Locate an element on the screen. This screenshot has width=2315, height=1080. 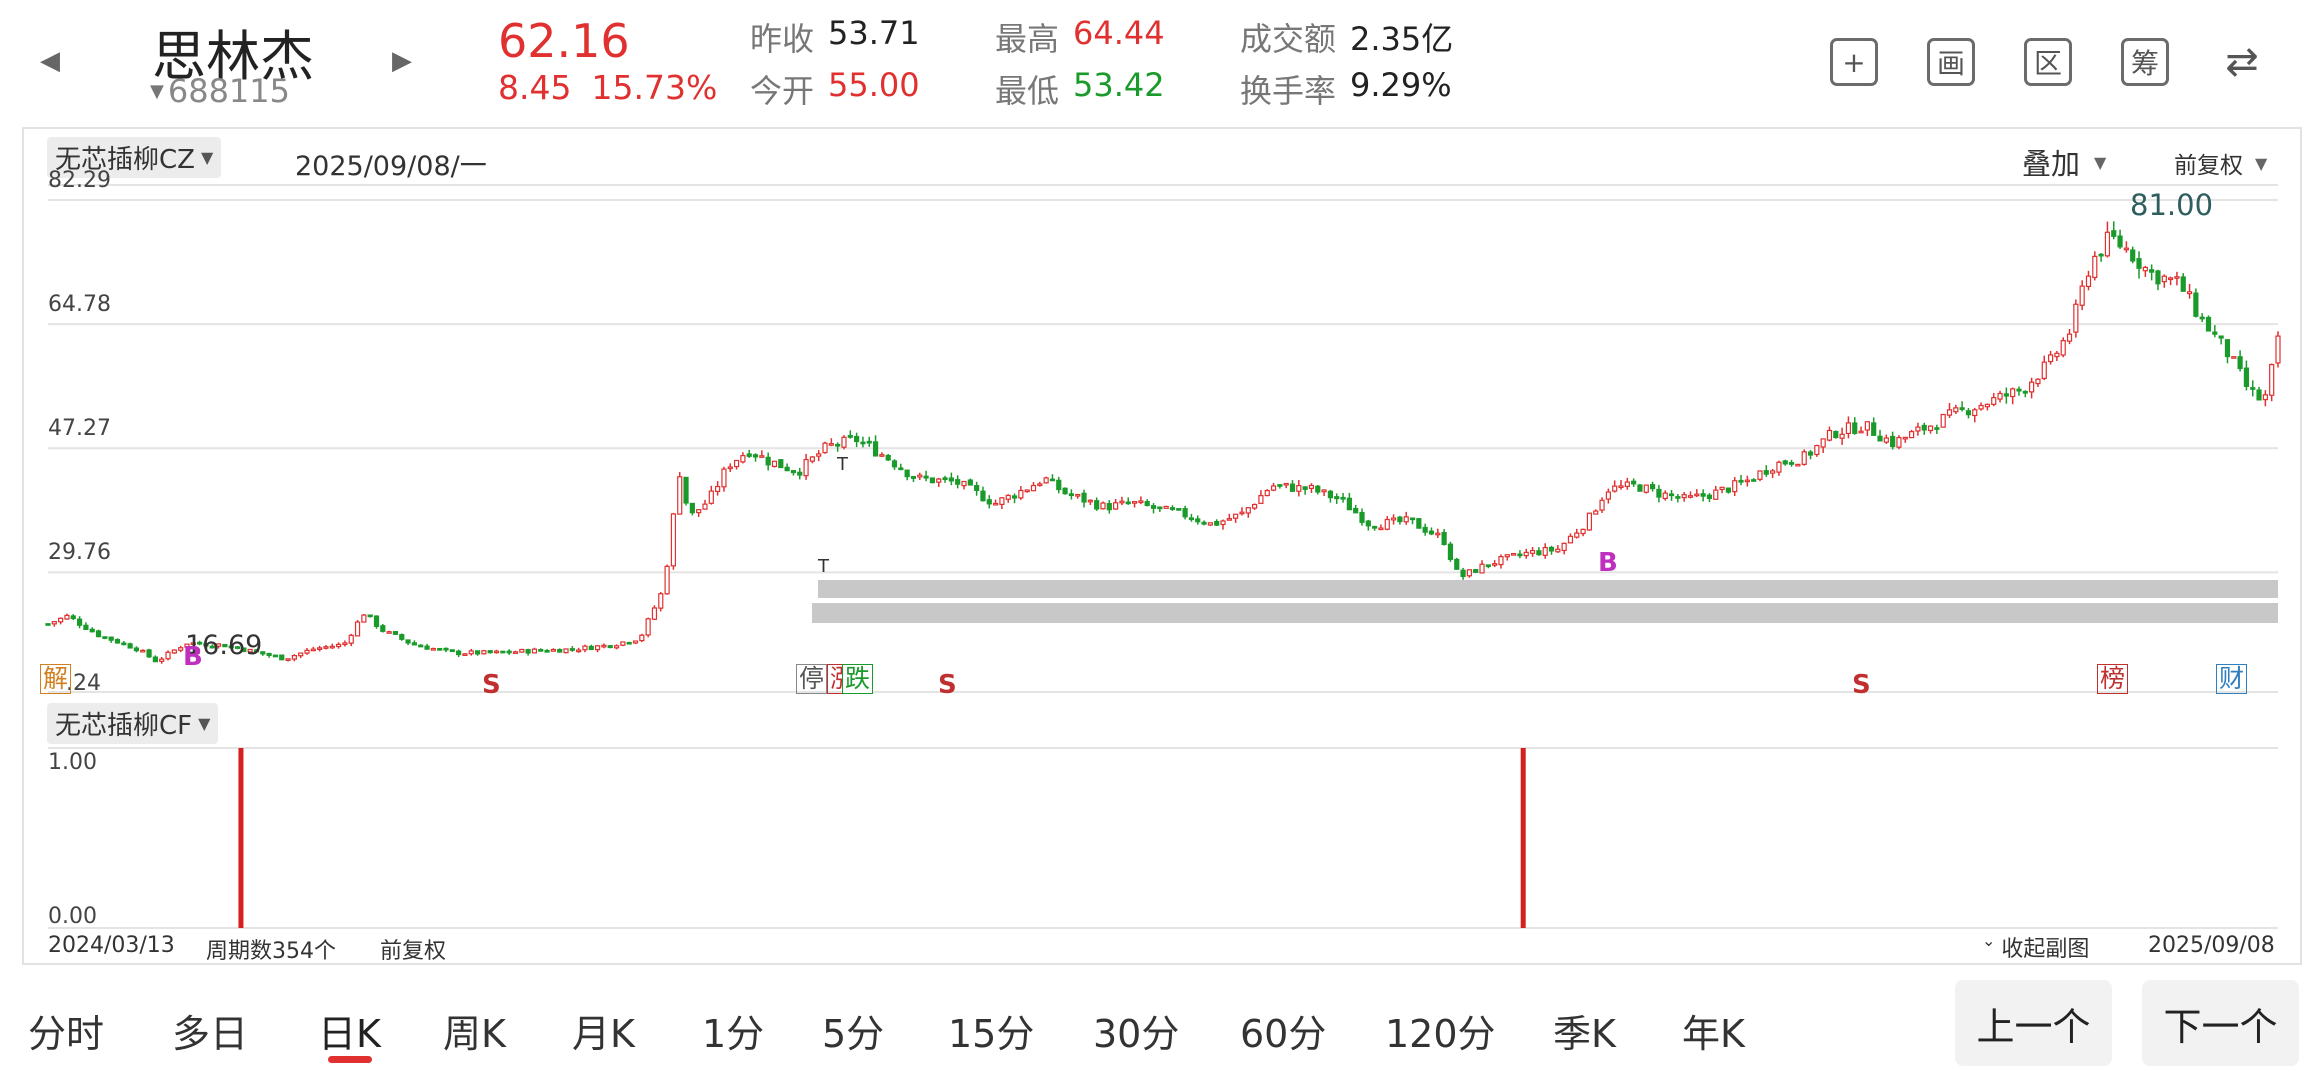
period-tab: 30分 is located at coordinates (1136, 1034).